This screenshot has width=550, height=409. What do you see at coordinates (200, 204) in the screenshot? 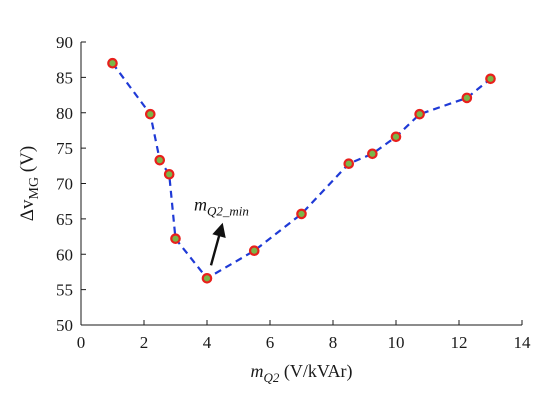
I see `annotation-label-main: m` at bounding box center [200, 204].